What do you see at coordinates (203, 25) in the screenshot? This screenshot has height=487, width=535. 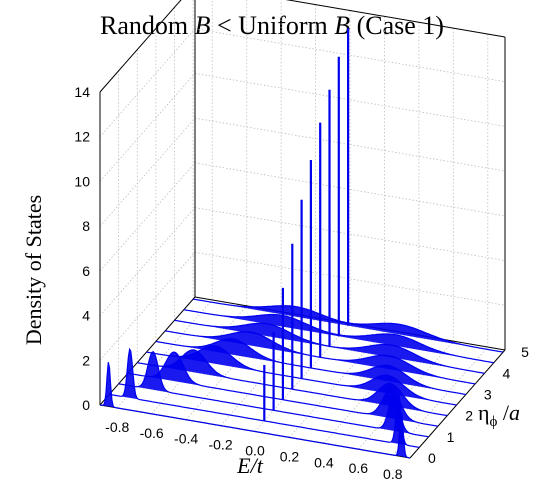 I see `title-part-2: B` at bounding box center [203, 25].